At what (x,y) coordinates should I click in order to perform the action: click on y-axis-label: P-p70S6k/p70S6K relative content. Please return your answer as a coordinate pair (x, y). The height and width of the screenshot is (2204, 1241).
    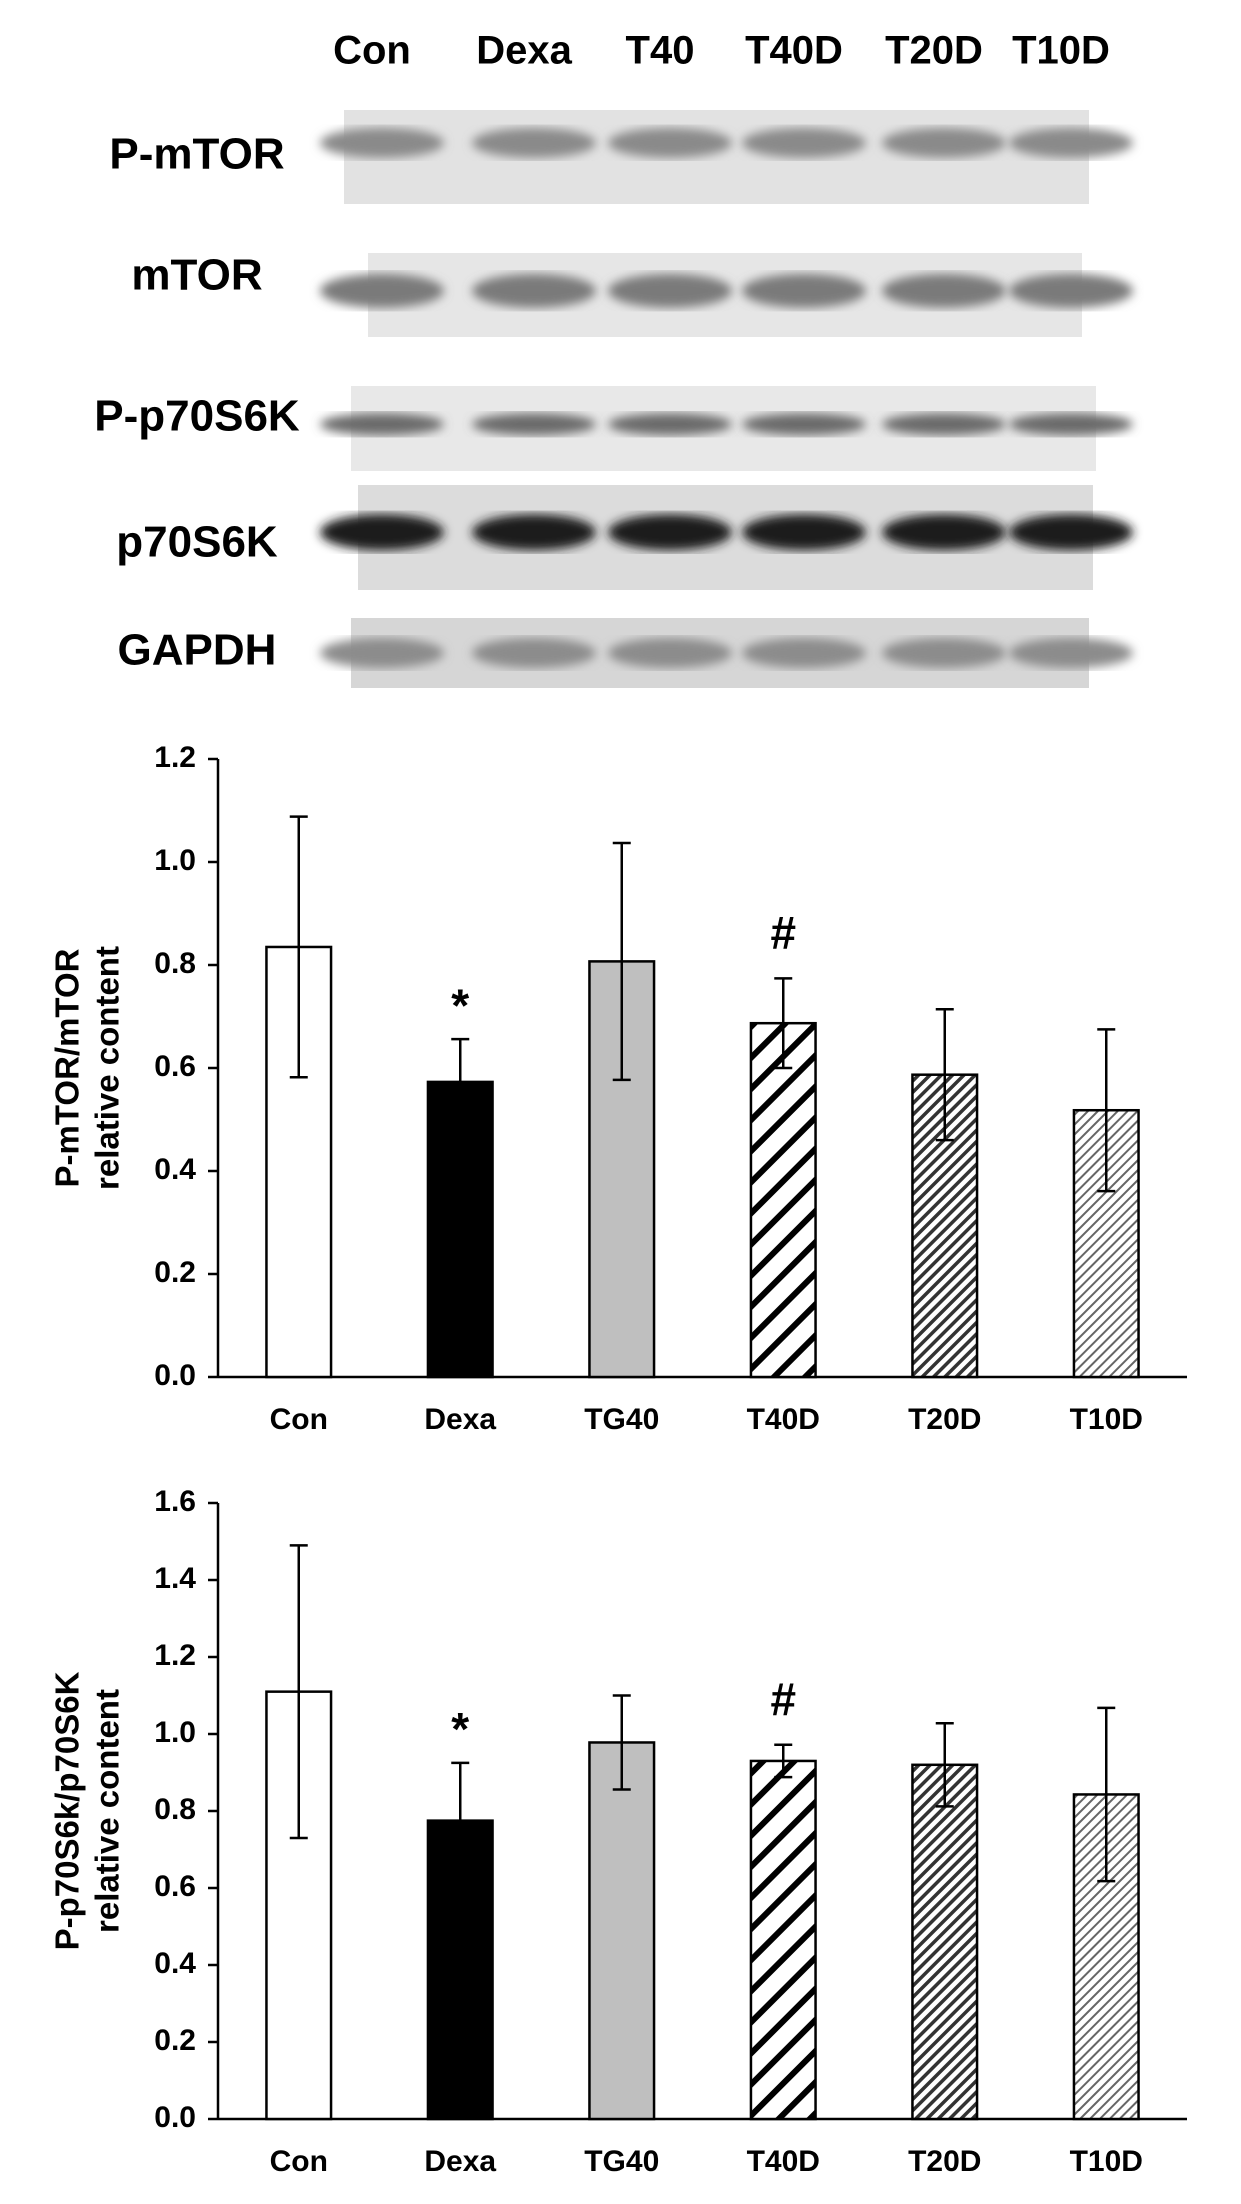
    Looking at the image, I should click on (87, 1810).